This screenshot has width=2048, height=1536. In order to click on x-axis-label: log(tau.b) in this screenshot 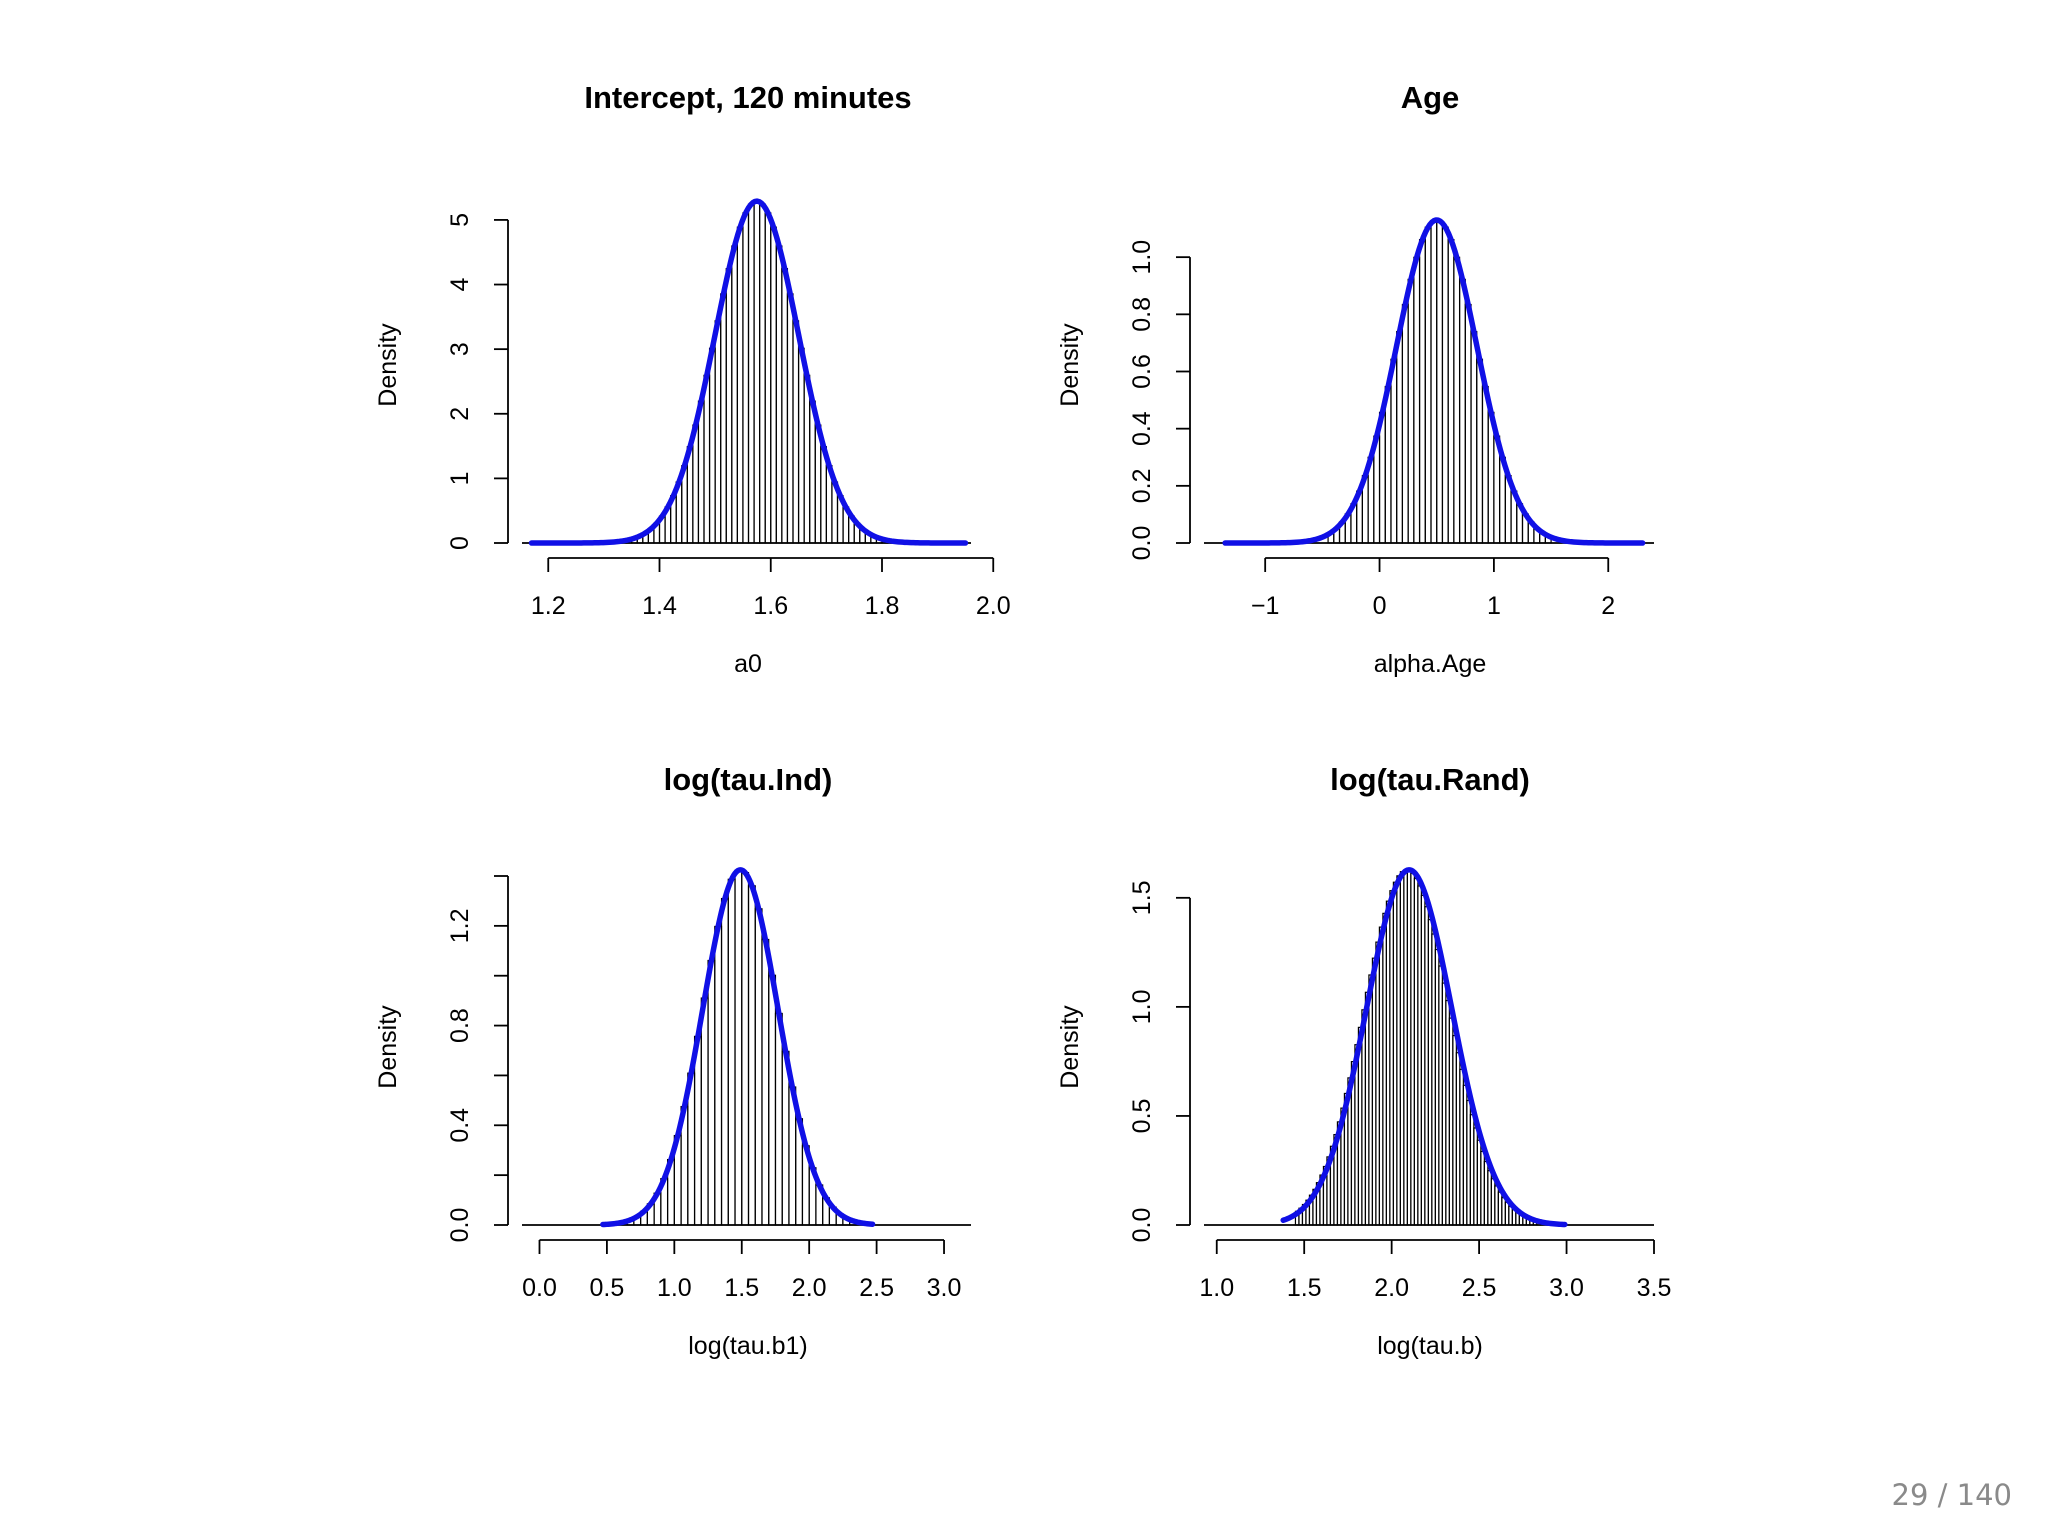, I will do `click(1430, 1346)`.